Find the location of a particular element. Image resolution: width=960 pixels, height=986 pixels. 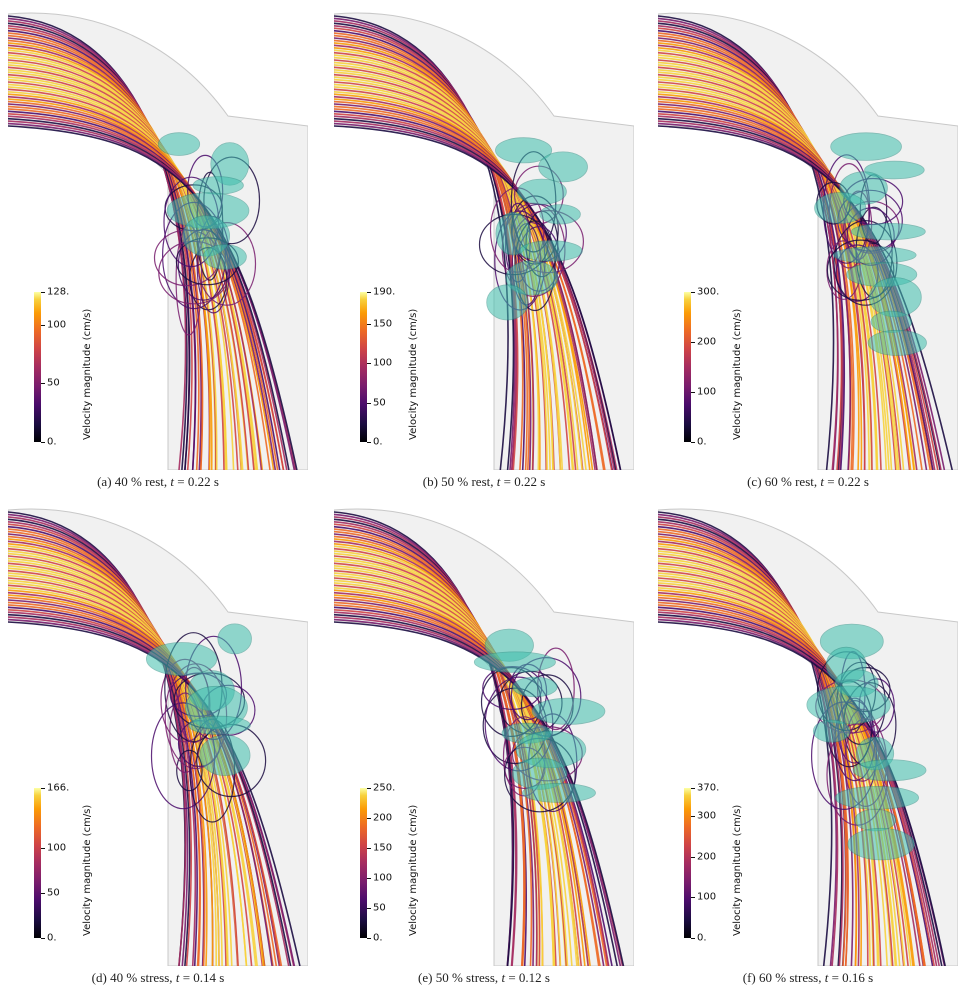

caption-prefix: (b) 50 % rest, is located at coordinates (459, 481).